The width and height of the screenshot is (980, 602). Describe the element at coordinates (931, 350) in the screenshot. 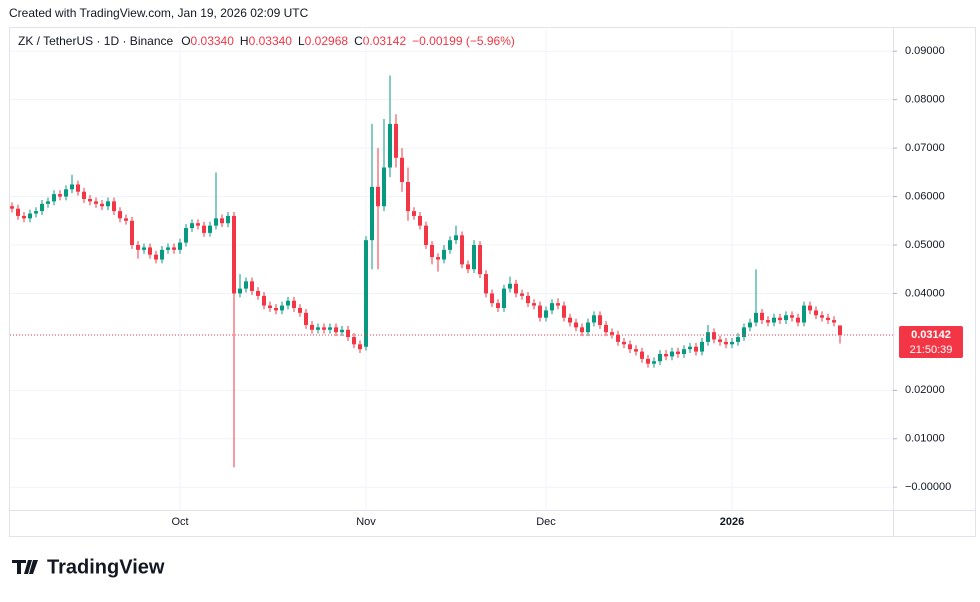

I see `countdown: 21:50:39` at that location.